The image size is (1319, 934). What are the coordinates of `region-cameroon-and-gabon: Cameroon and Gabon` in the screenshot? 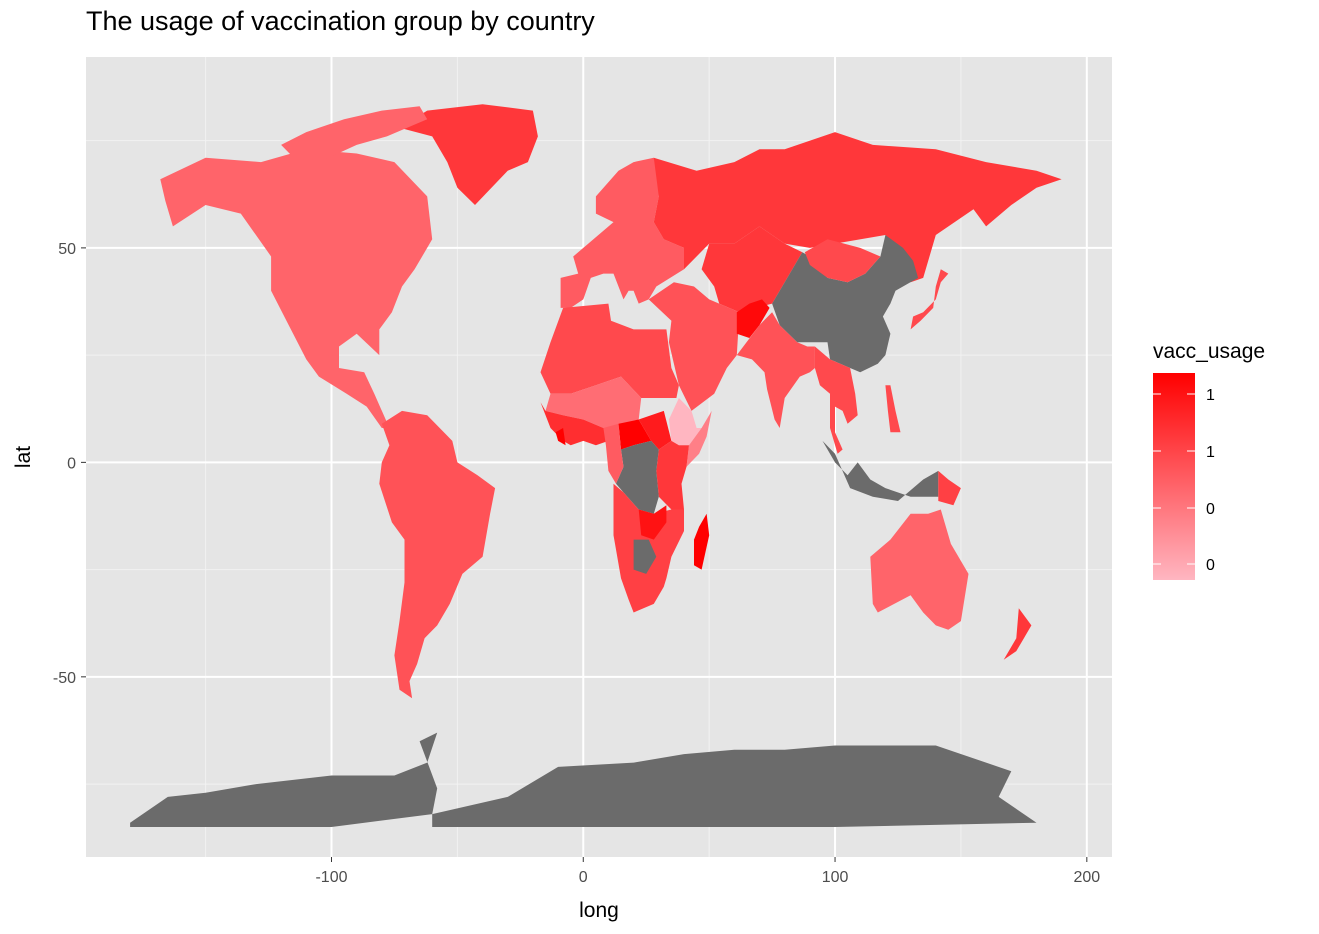 It's located at (613, 453).